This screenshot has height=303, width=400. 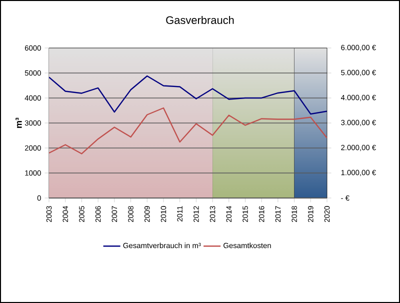 What do you see at coordinates (200, 20) in the screenshot?
I see `chart-title: Gasverbrauch` at bounding box center [200, 20].